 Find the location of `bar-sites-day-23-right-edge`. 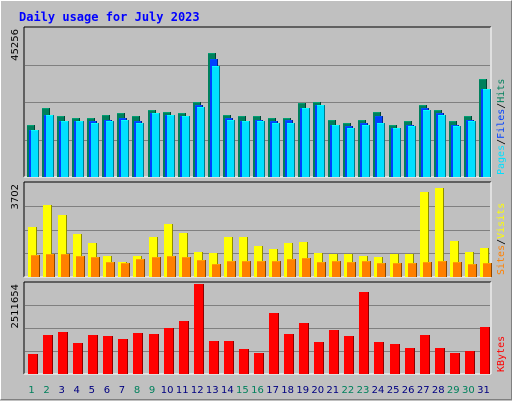

bar-sites-day-23-right-edge is located at coordinates (370, 269).